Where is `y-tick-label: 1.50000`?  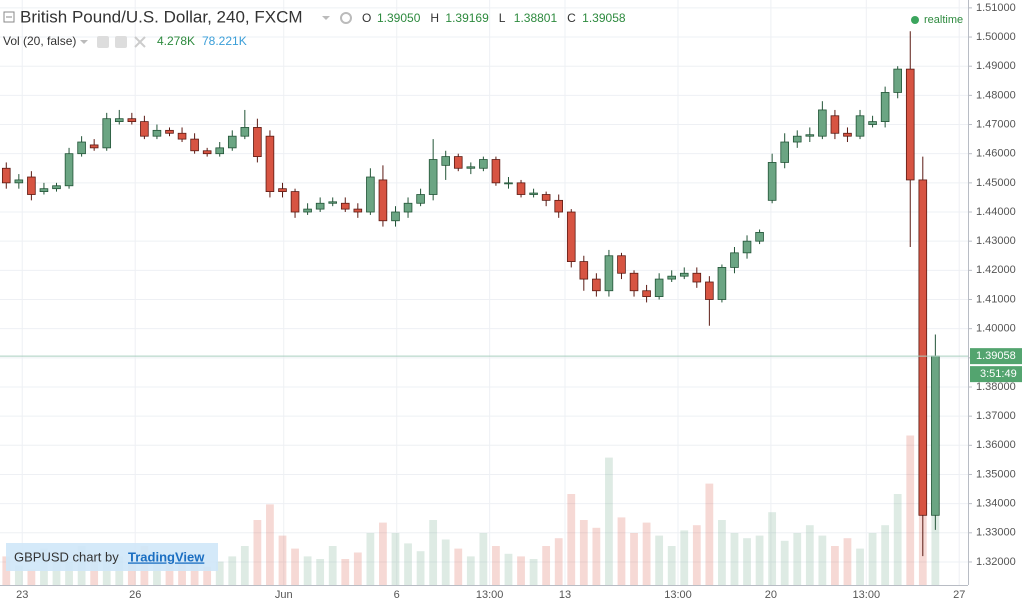
y-tick-label: 1.50000 is located at coordinates (996, 37).